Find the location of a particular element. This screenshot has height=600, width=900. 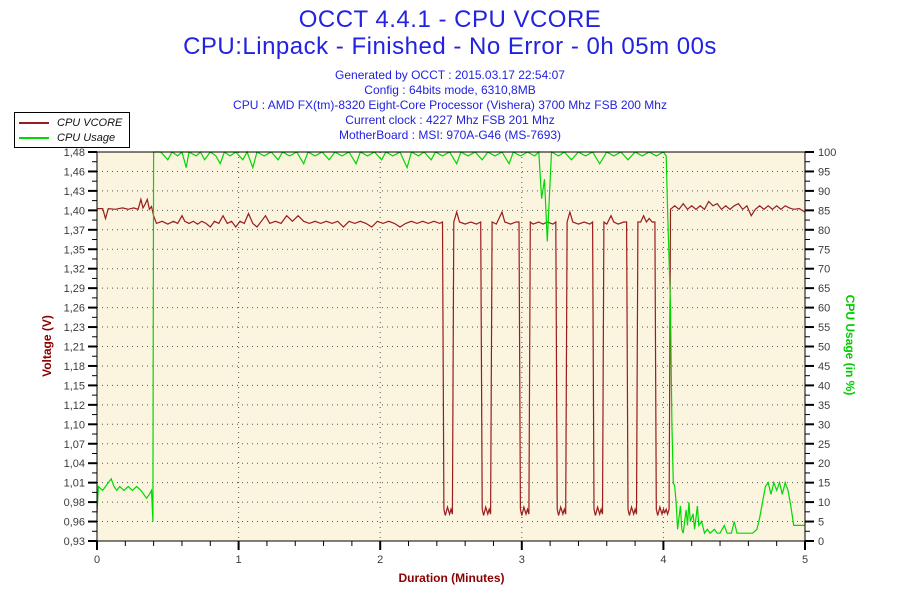

x-axis-tick-label: 5 is located at coordinates (805, 560).